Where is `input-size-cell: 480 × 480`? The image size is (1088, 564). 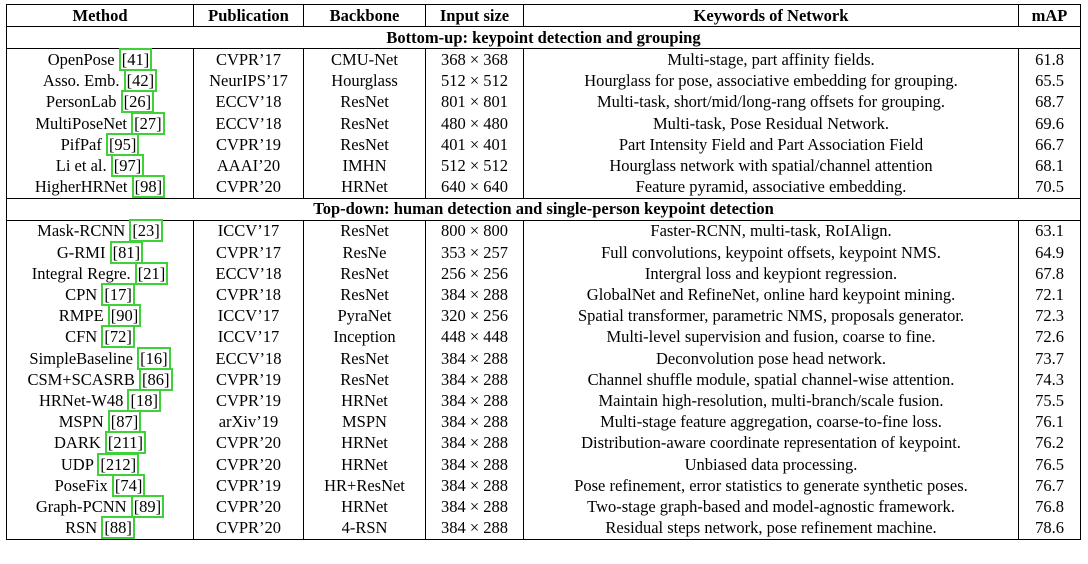
input-size-cell: 480 × 480 is located at coordinates (474, 123).